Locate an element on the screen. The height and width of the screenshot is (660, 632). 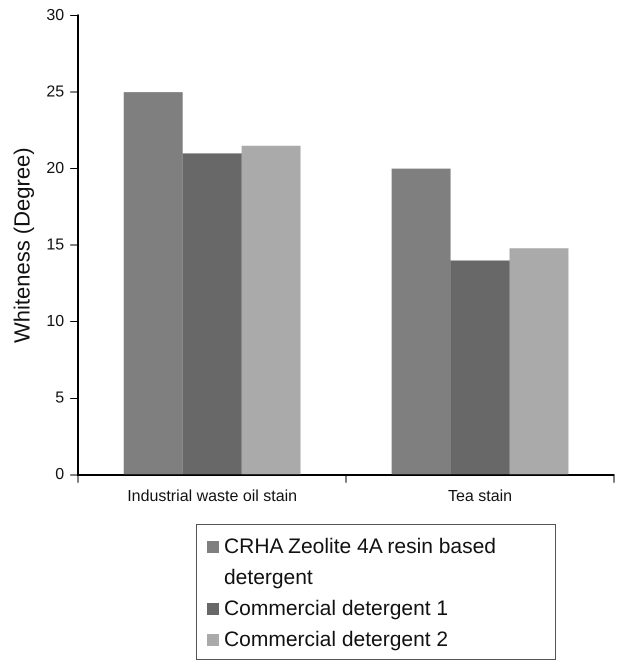
y-tick-label: 5 is located at coordinates (59, 398).